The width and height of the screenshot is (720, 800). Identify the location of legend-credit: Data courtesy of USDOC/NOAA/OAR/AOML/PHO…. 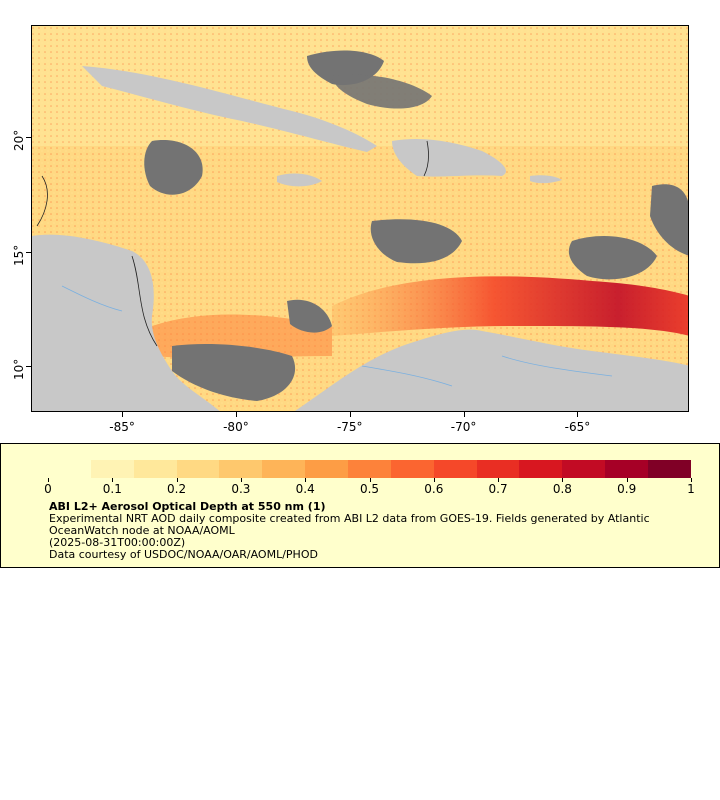
(183, 554).